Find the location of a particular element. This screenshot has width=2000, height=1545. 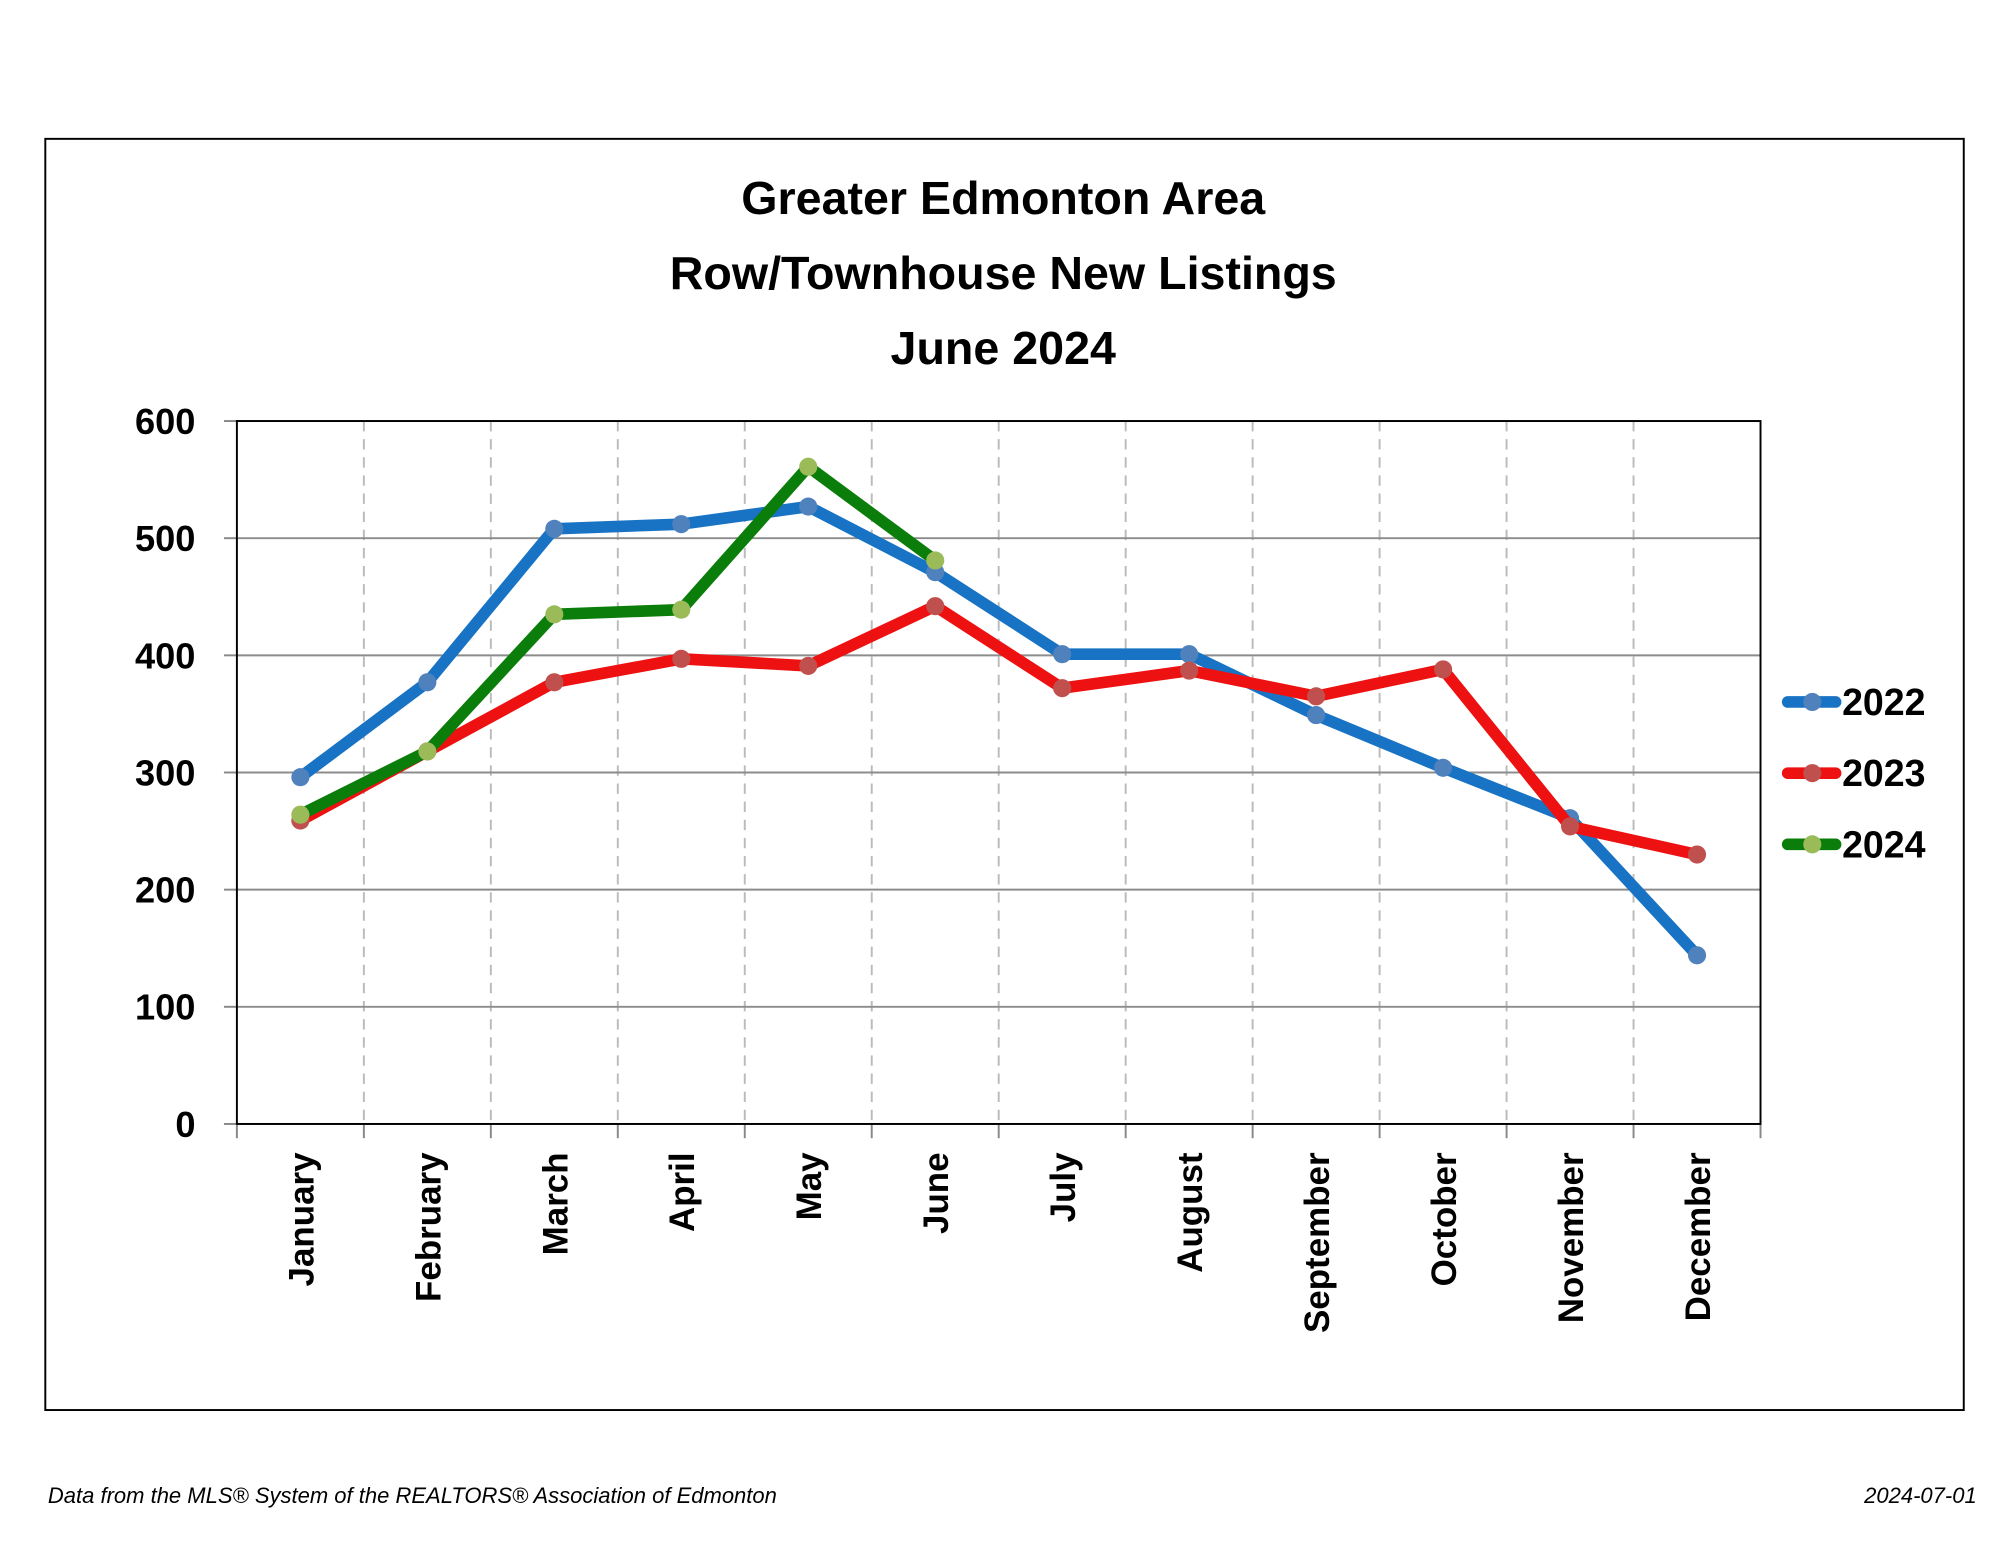

y-tick-label: 500 is located at coordinates (165, 538).